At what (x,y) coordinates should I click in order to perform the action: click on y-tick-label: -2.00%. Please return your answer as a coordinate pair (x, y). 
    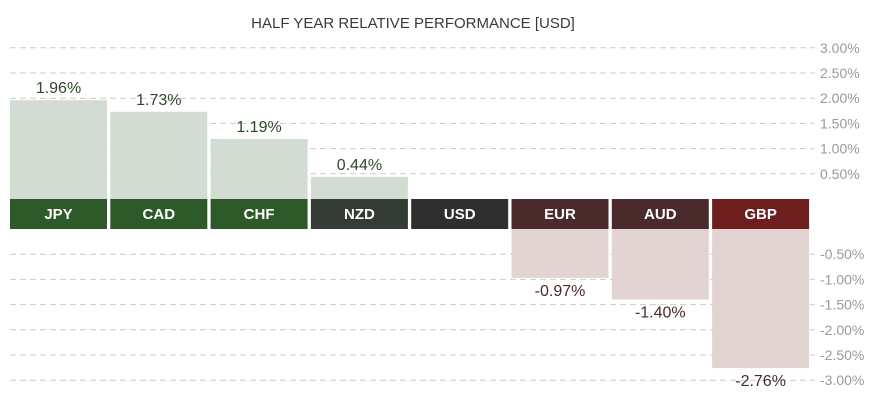
    Looking at the image, I should click on (842, 330).